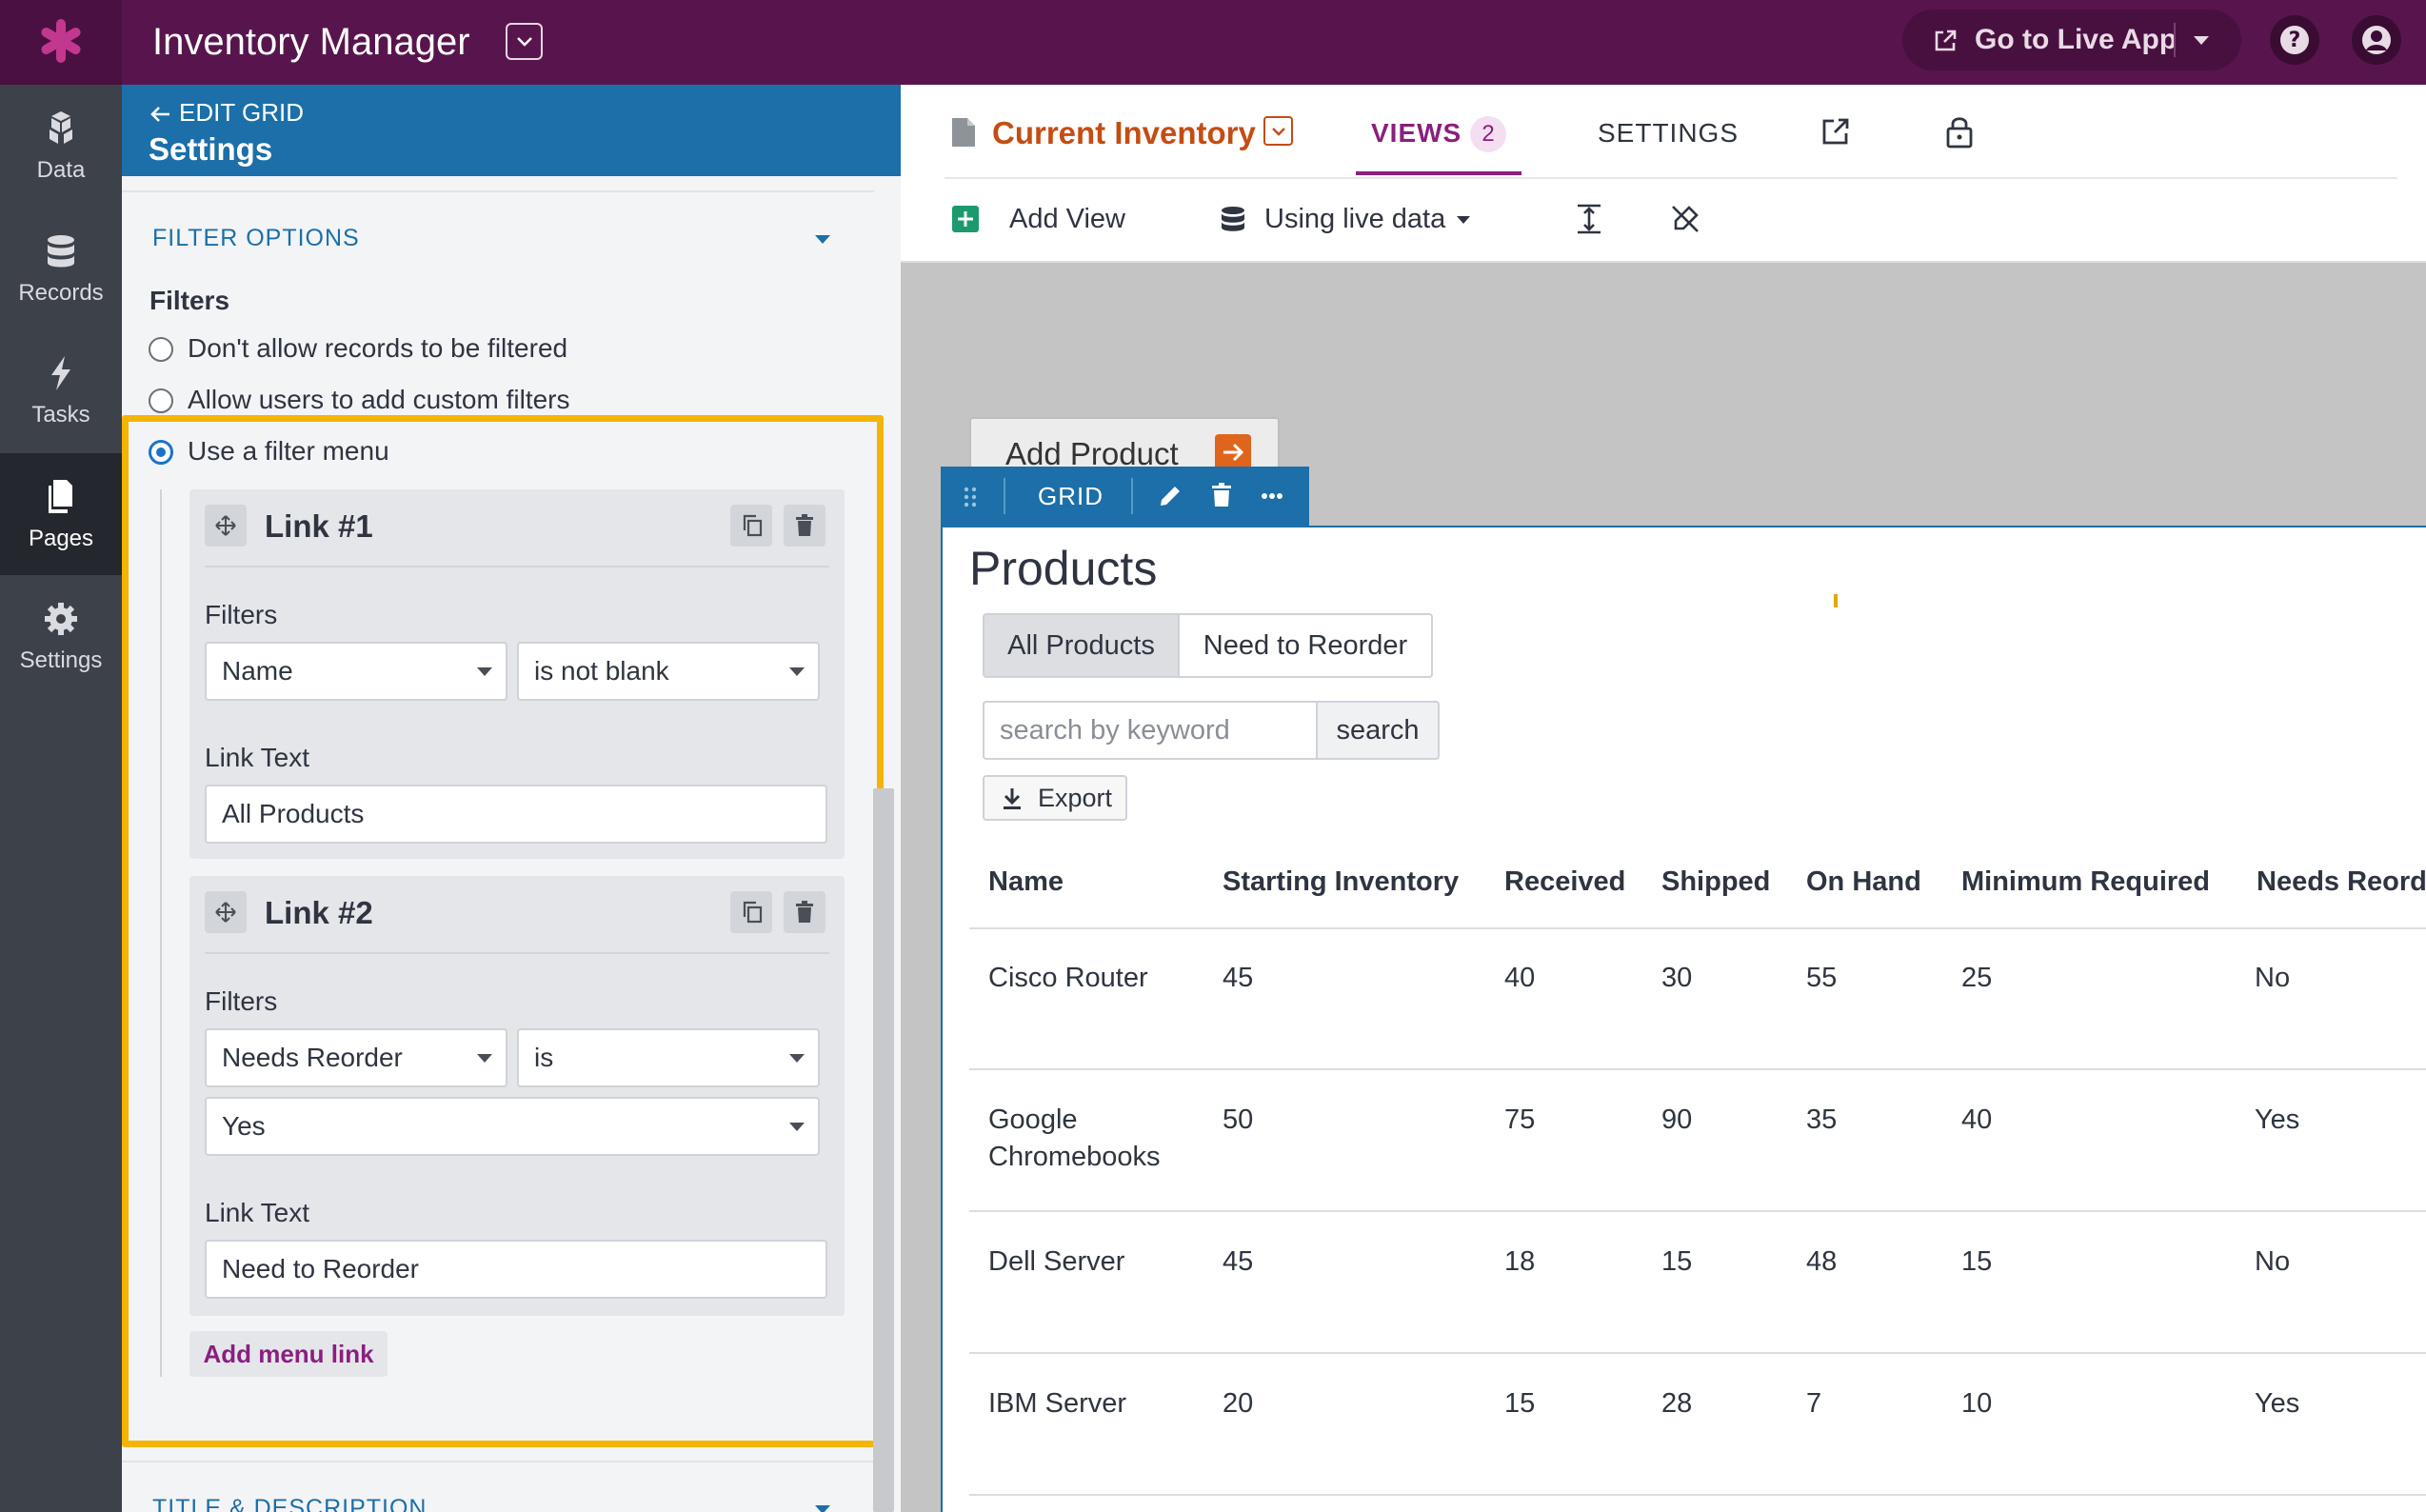 Image resolution: width=2426 pixels, height=1512 pixels. What do you see at coordinates (516, 1269) in the screenshot?
I see `link-text-input: Need to Reorder` at bounding box center [516, 1269].